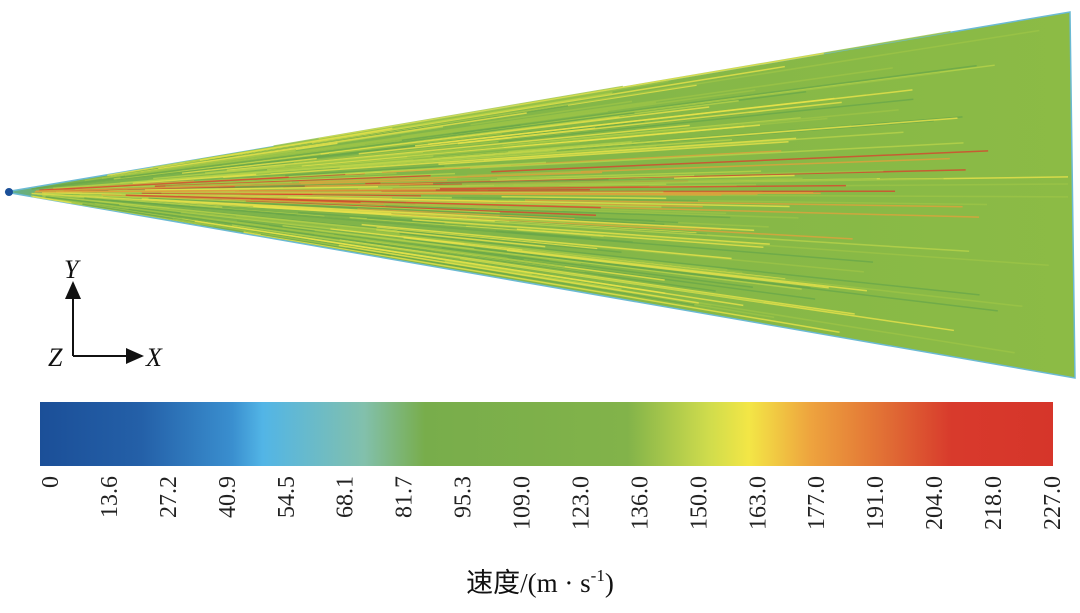  I want to click on axis-label: Z, so click(55, 357).